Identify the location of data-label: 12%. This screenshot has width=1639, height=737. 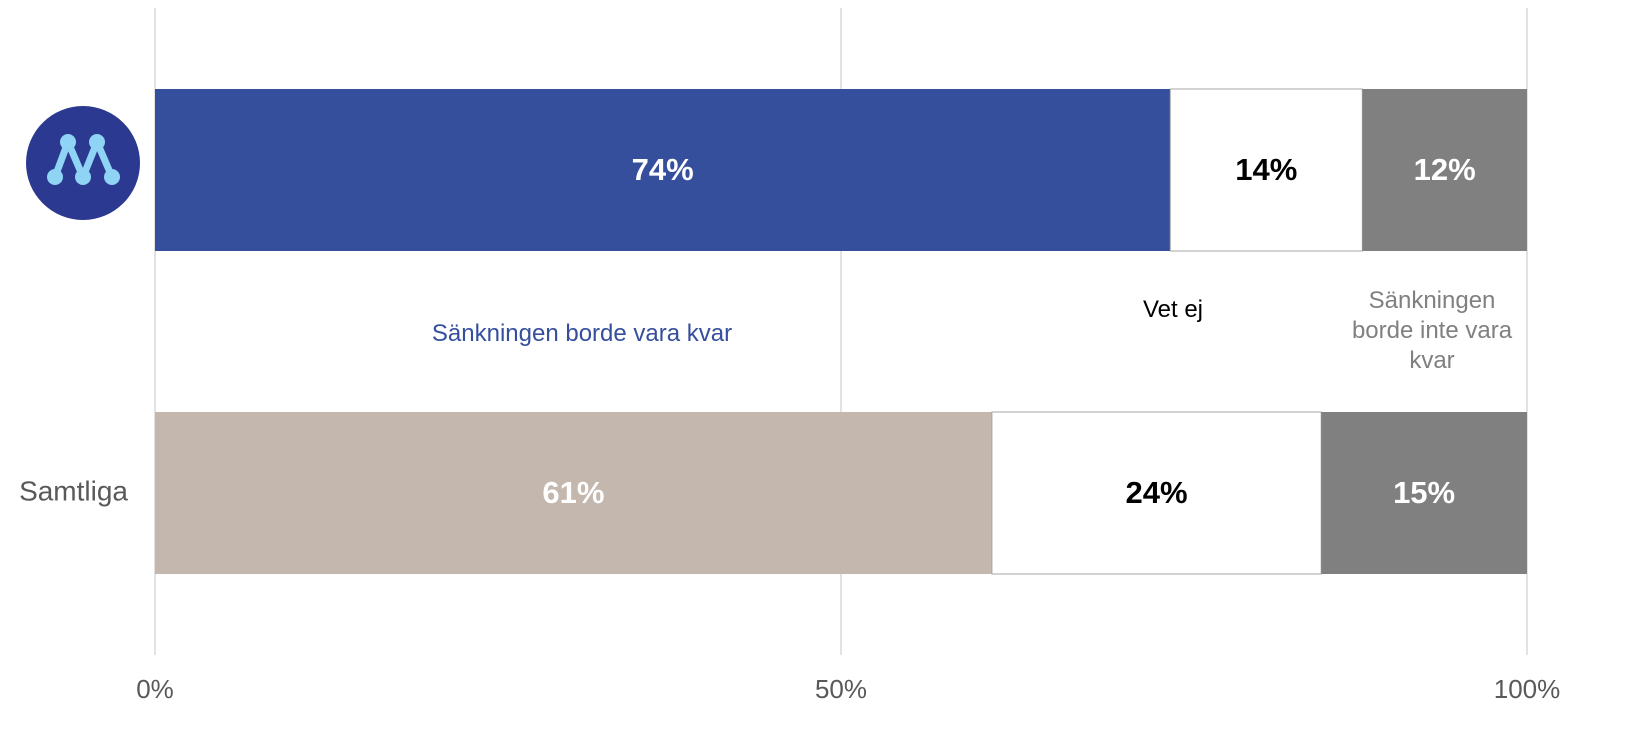
(1445, 169).